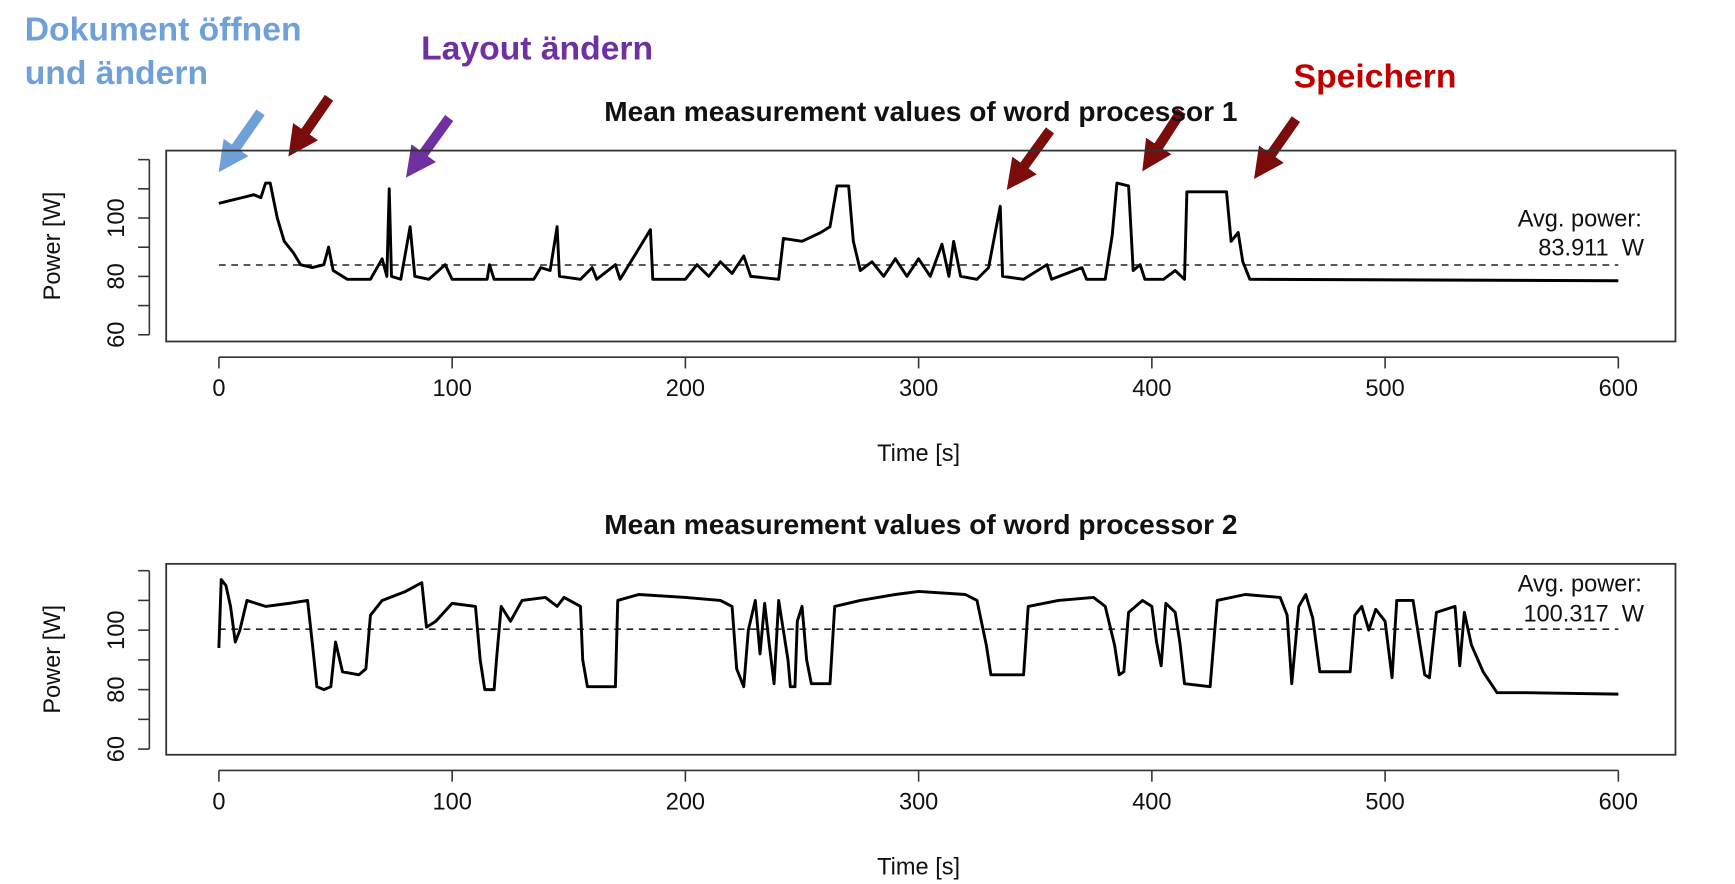 Image resolution: width=1735 pixels, height=884 pixels. What do you see at coordinates (163, 29) in the screenshot?
I see `annotation: Dokument öffnen` at bounding box center [163, 29].